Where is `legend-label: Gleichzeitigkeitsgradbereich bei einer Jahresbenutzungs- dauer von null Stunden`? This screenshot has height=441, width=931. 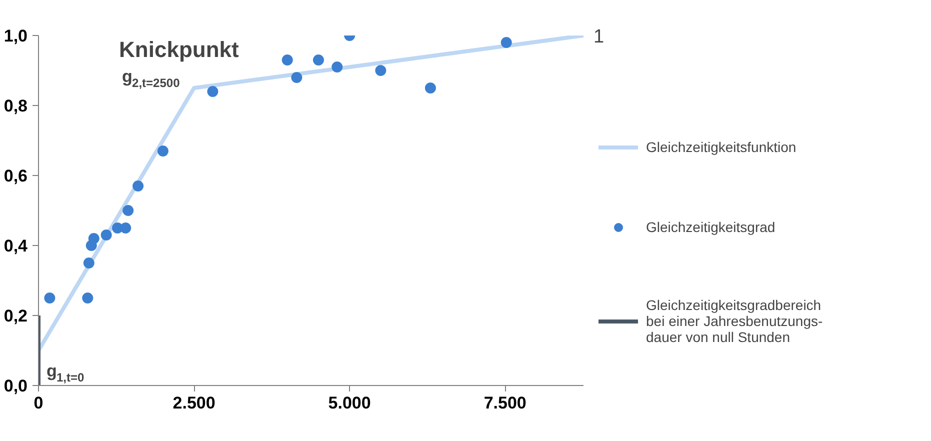 legend-label: Gleichzeitigkeitsgradbereich bei einer Jahresbenutzungs- dauer von null Stunden is located at coordinates (734, 321).